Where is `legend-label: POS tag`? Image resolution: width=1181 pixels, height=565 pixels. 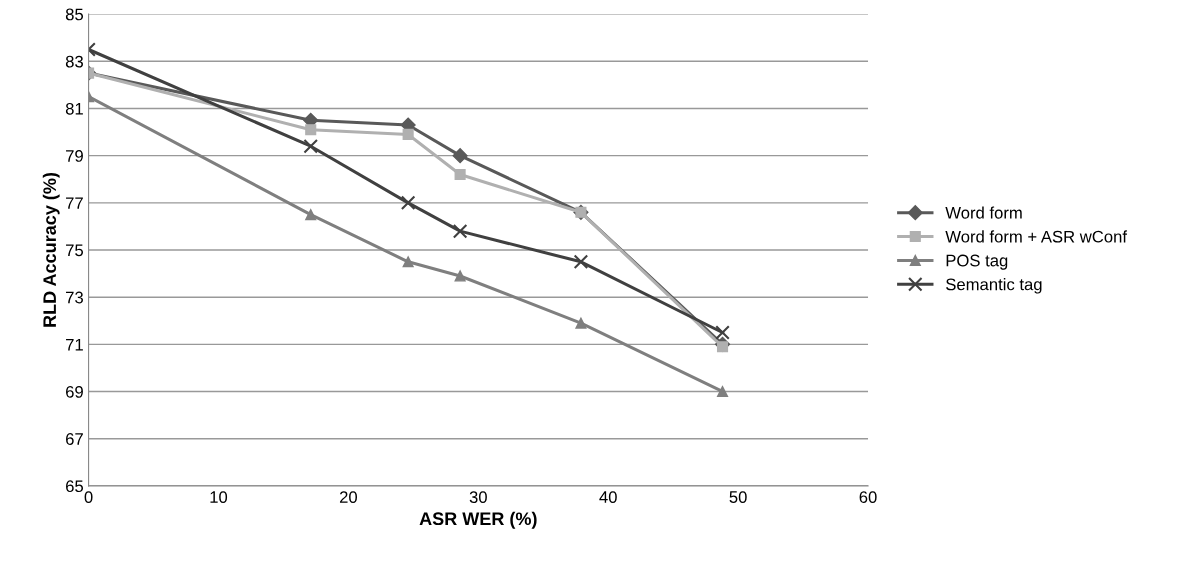 legend-label: POS tag is located at coordinates (977, 262).